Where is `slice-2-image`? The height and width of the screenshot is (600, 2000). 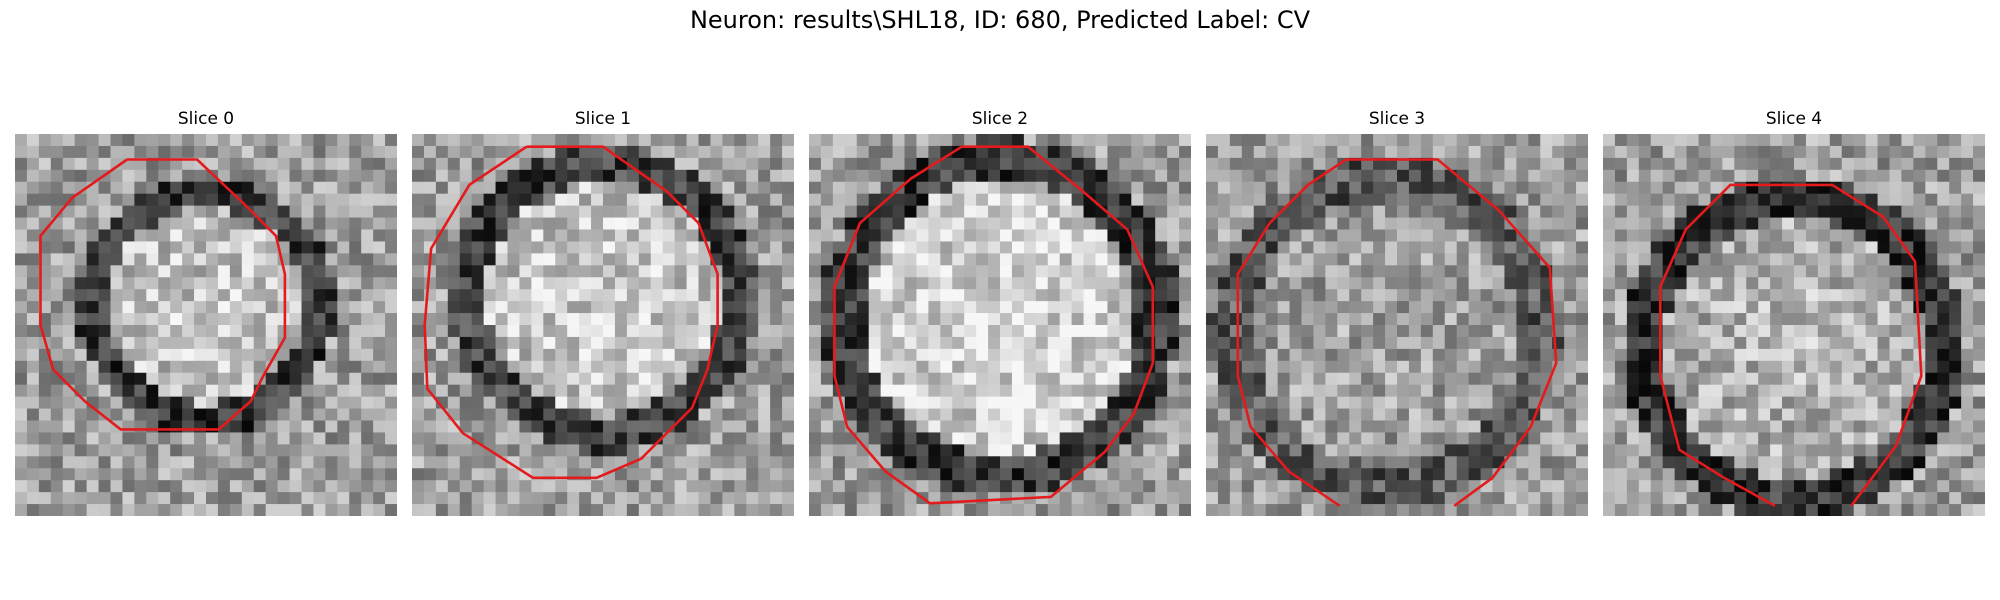 slice-2-image is located at coordinates (1000, 325).